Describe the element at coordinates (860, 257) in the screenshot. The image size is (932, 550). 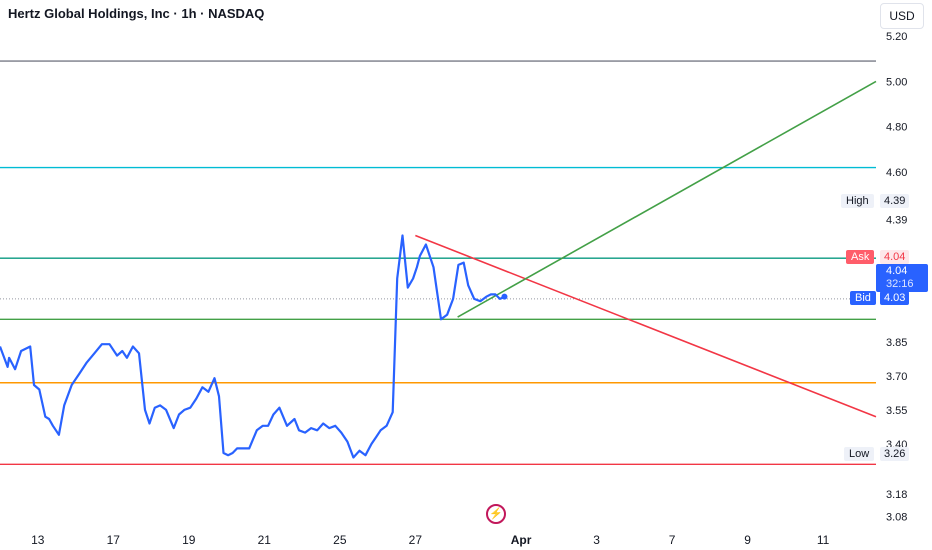
I see `ask-label: Ask` at that location.